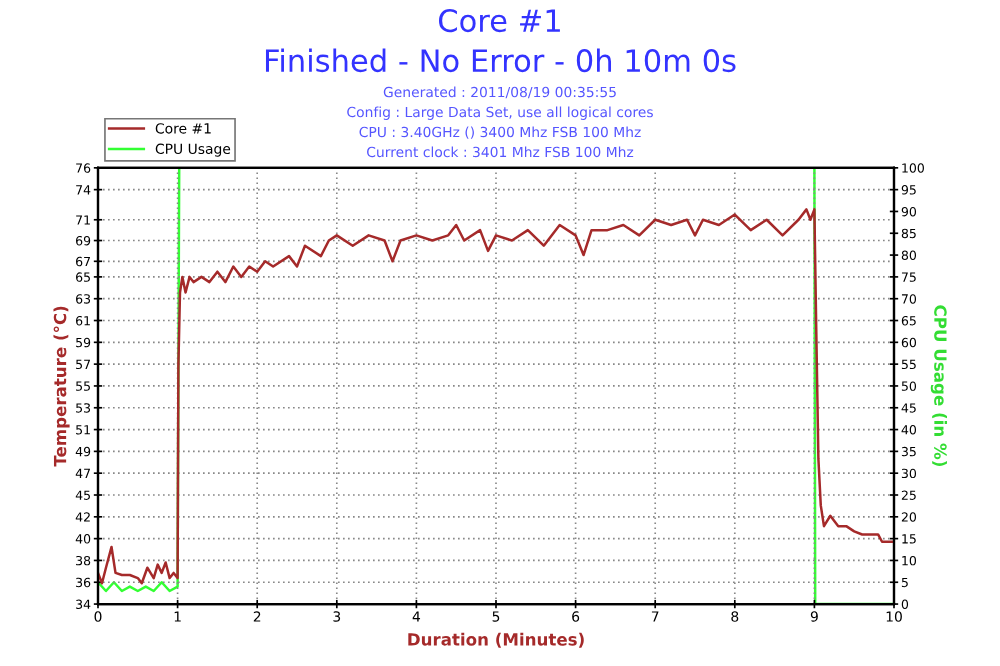 The image size is (1000, 666). I want to click on y2-axis-title: CPU Usage (in %), so click(939, 385).